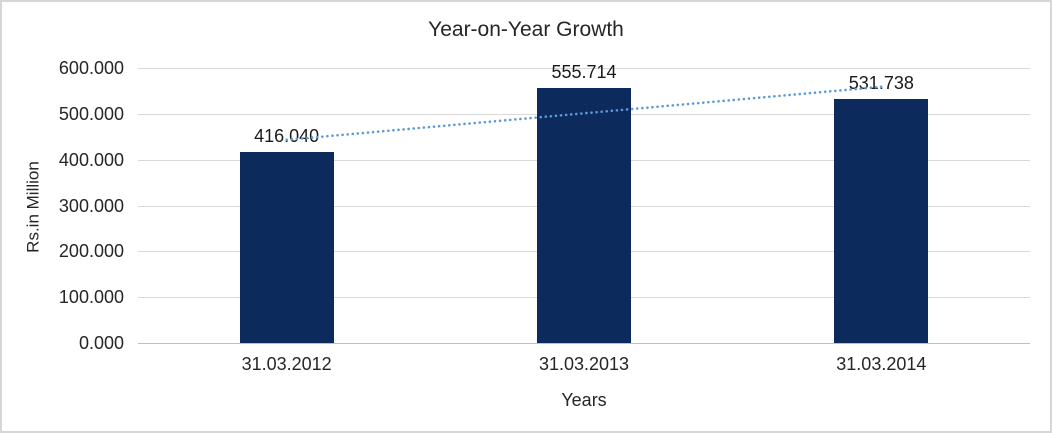 The height and width of the screenshot is (433, 1052). I want to click on y-tick-label: 500.000, so click(91, 114).